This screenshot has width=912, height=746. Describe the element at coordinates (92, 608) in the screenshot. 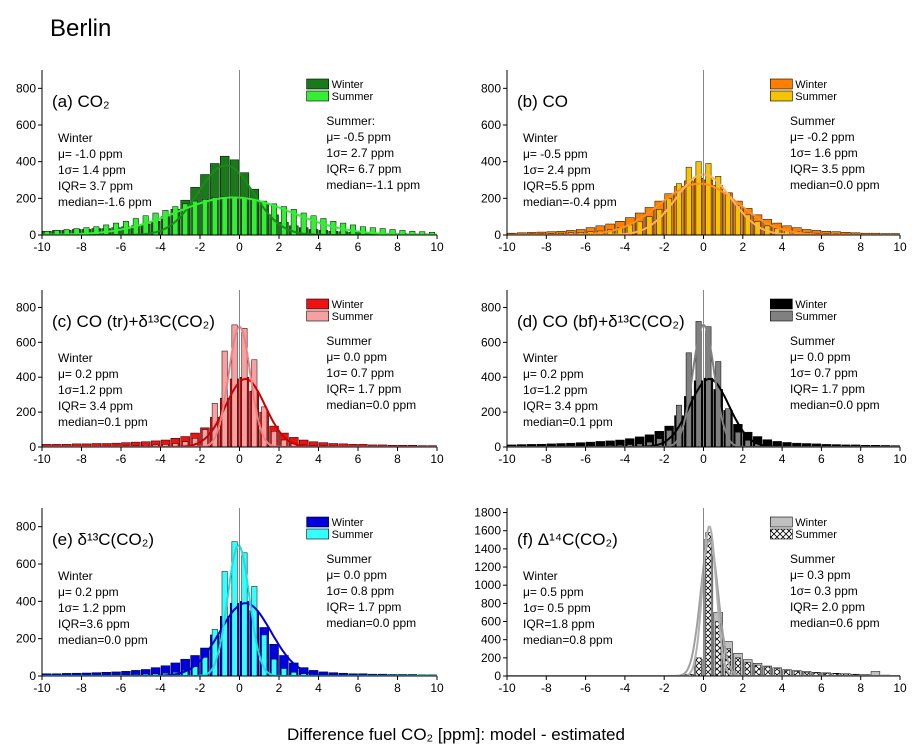

I see `stat-line: 1σ= 1.2 ppm` at that location.